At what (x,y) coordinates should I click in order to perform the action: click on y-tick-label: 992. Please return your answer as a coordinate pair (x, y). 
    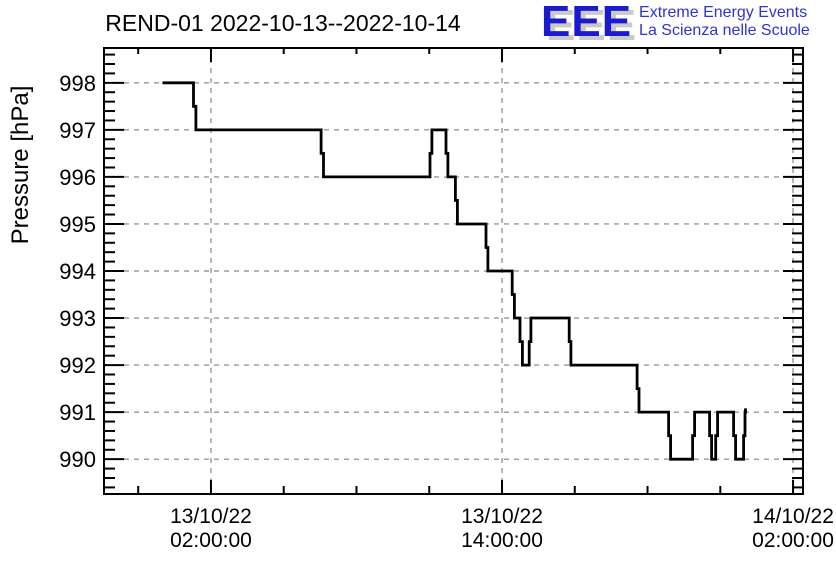
    Looking at the image, I should click on (77, 365).